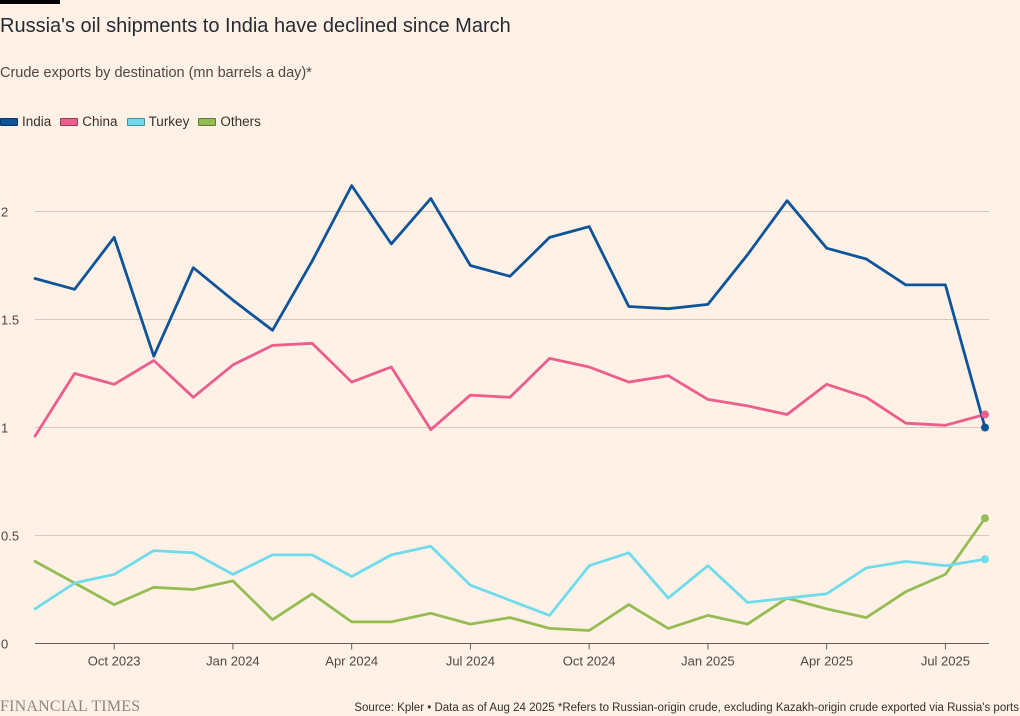 The height and width of the screenshot is (716, 1020). Describe the element at coordinates (510, 580) in the screenshot. I see `series-line-turkey` at that location.